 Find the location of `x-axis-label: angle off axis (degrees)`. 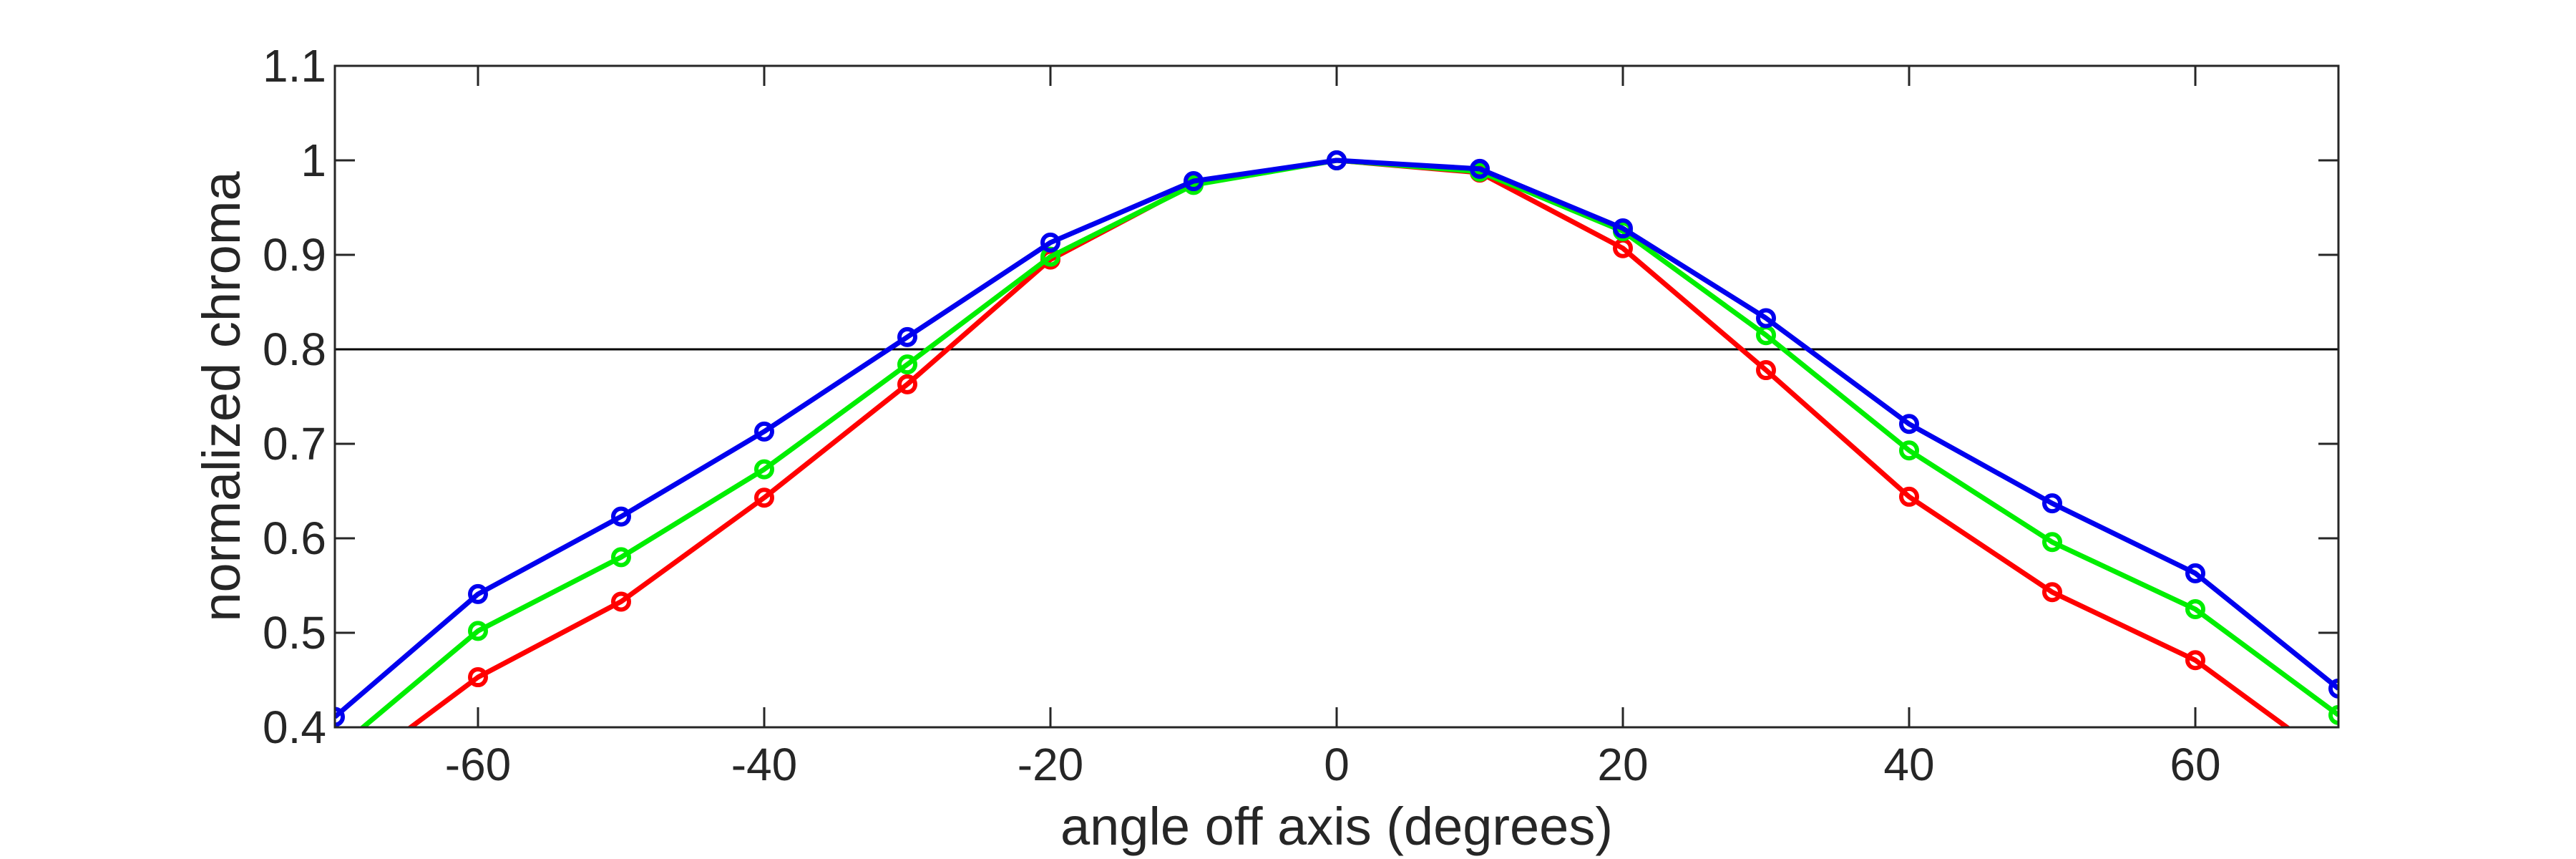

x-axis-label: angle off axis (degrees) is located at coordinates (1336, 826).